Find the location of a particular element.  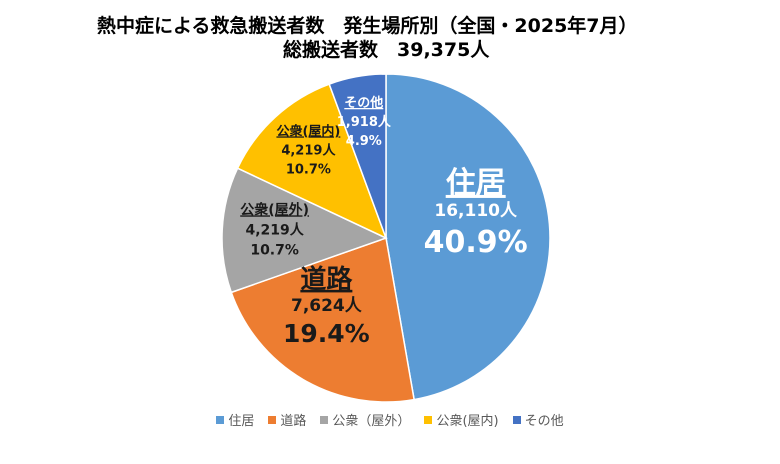

legend-item: 公衆(屋内) is located at coordinates (461, 419).